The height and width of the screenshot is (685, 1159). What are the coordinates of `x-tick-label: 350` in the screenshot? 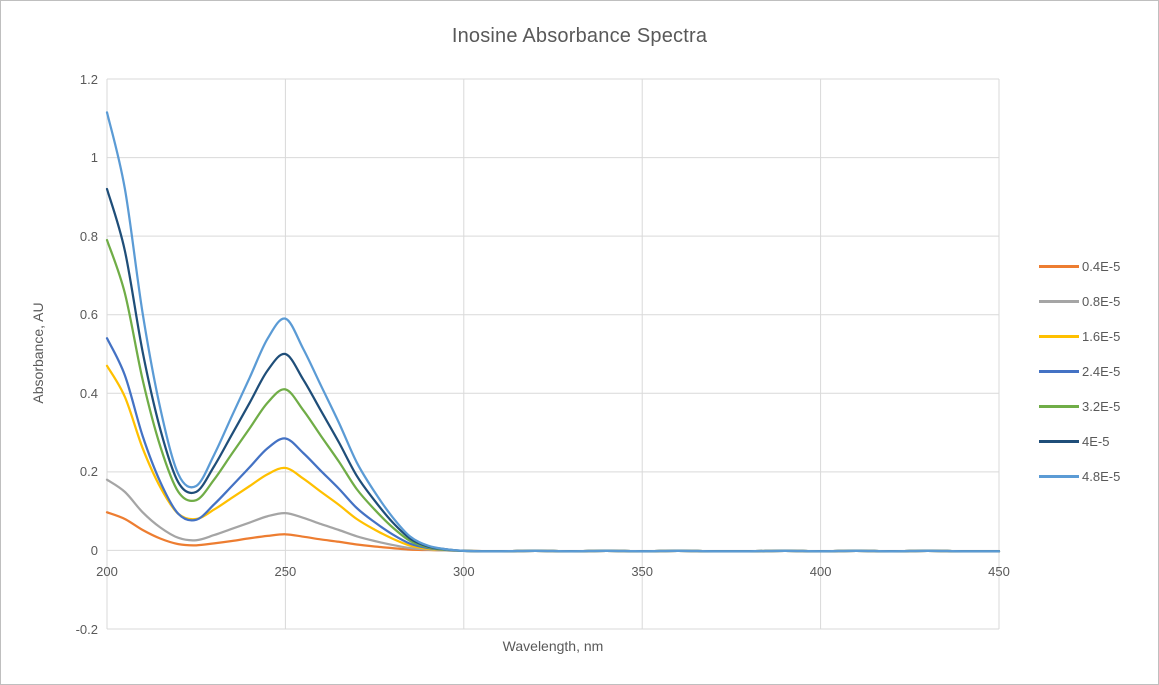 It's located at (642, 571).